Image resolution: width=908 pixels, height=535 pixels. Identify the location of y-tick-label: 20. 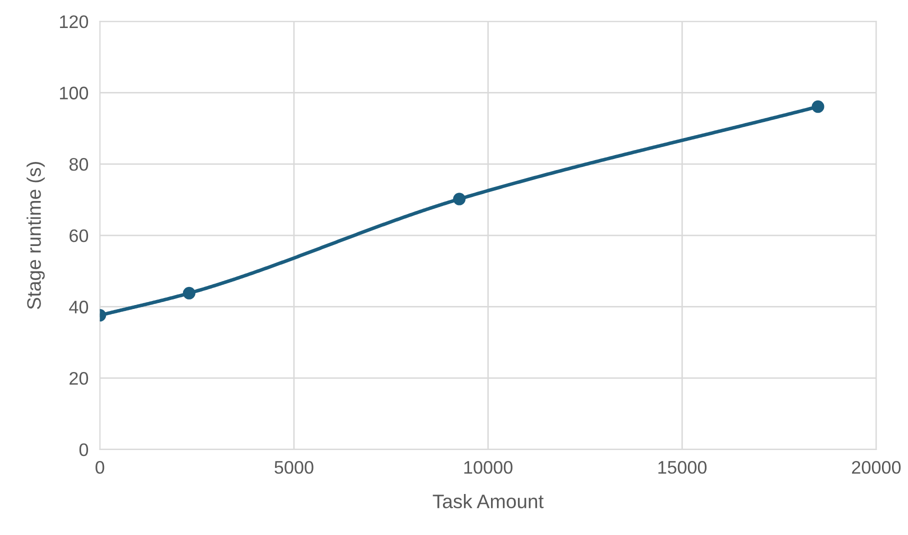
(79, 378).